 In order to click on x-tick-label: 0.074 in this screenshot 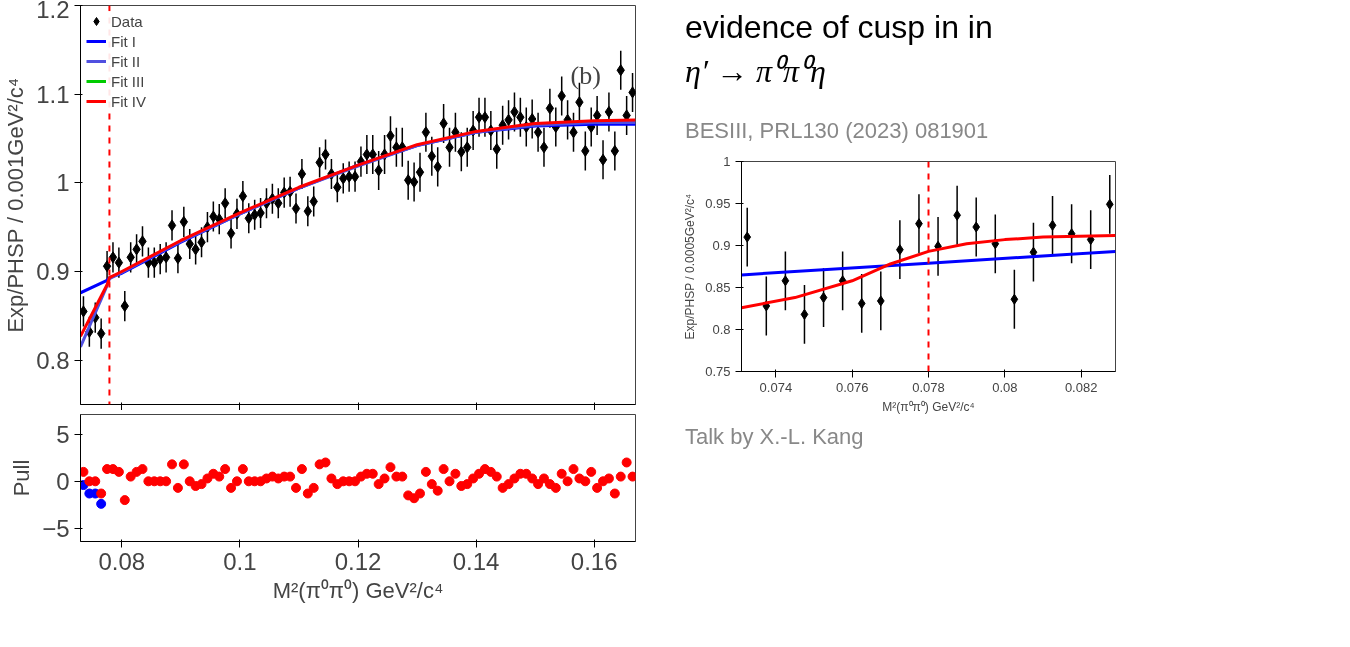, I will do `click(776, 387)`.